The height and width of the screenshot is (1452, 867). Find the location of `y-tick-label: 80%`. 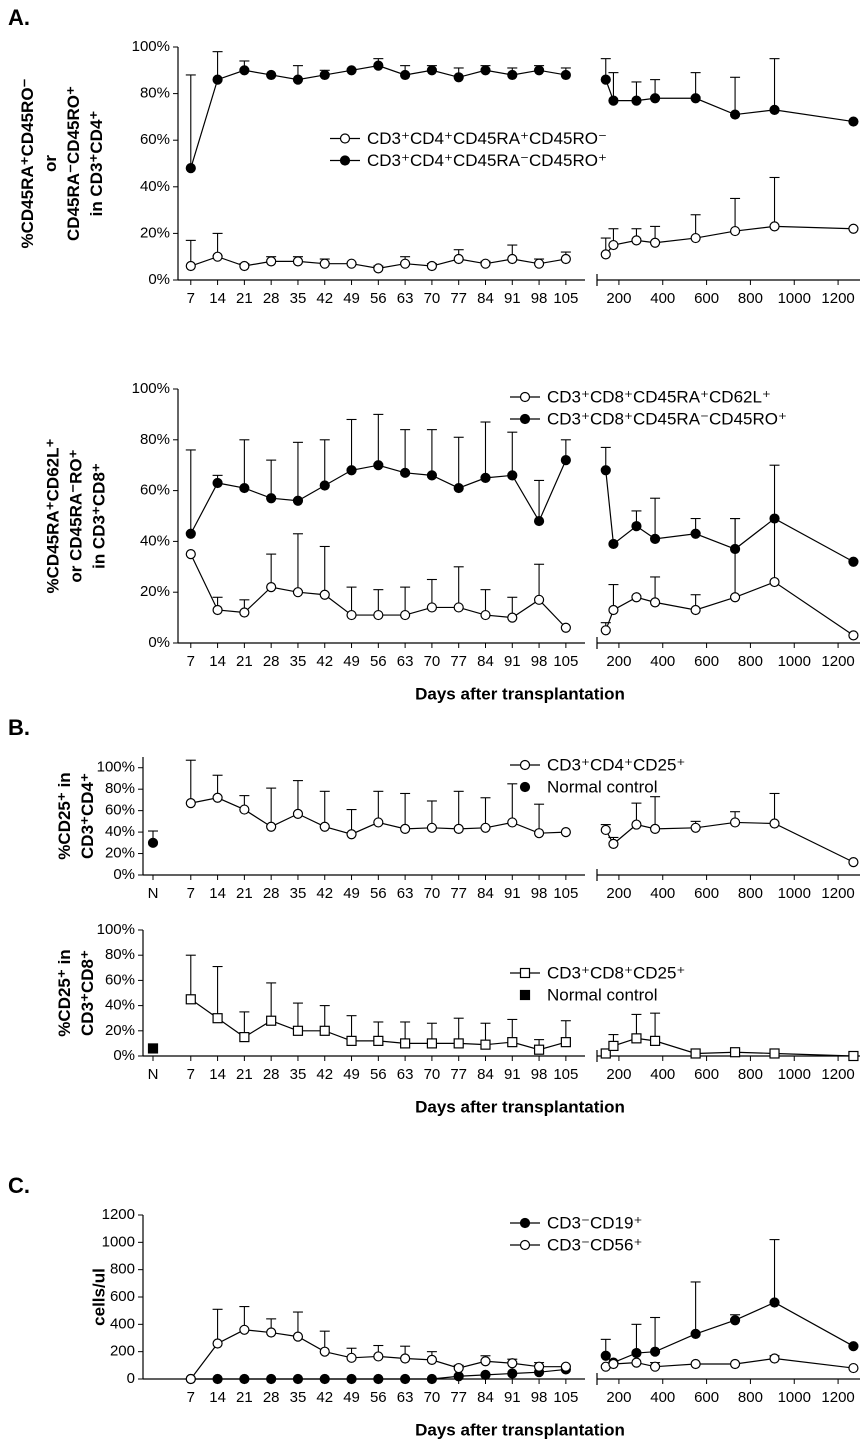

y-tick-label: 80% is located at coordinates (120, 954).